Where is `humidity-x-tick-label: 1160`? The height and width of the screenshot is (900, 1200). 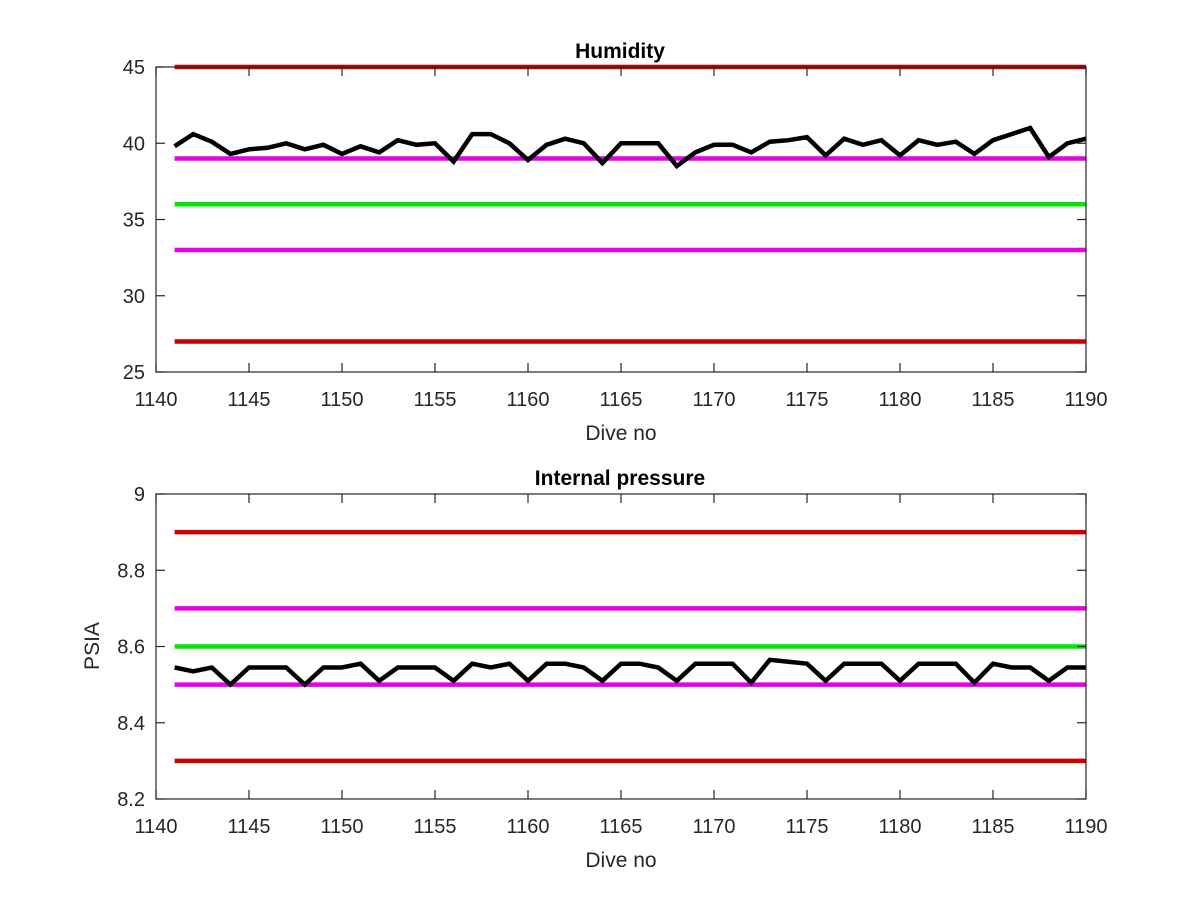 humidity-x-tick-label: 1160 is located at coordinates (527, 400).